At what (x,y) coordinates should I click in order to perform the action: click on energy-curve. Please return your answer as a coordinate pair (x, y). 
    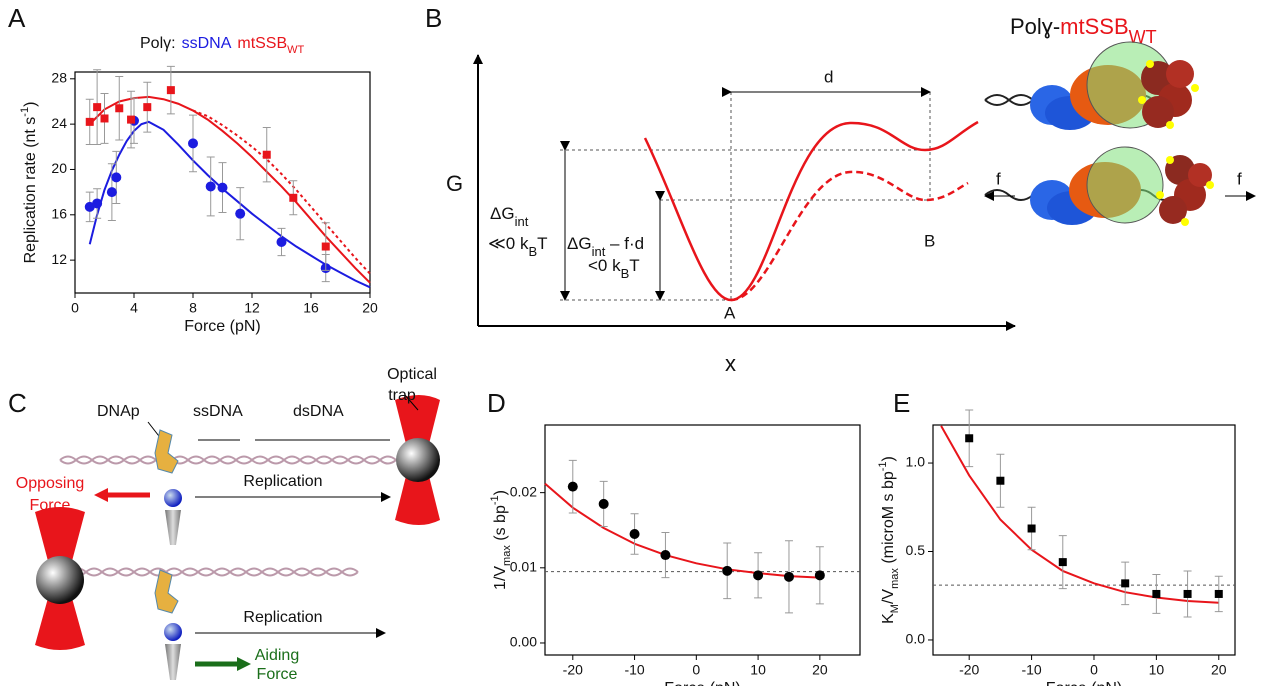
    Looking at the image, I should click on (811, 211).